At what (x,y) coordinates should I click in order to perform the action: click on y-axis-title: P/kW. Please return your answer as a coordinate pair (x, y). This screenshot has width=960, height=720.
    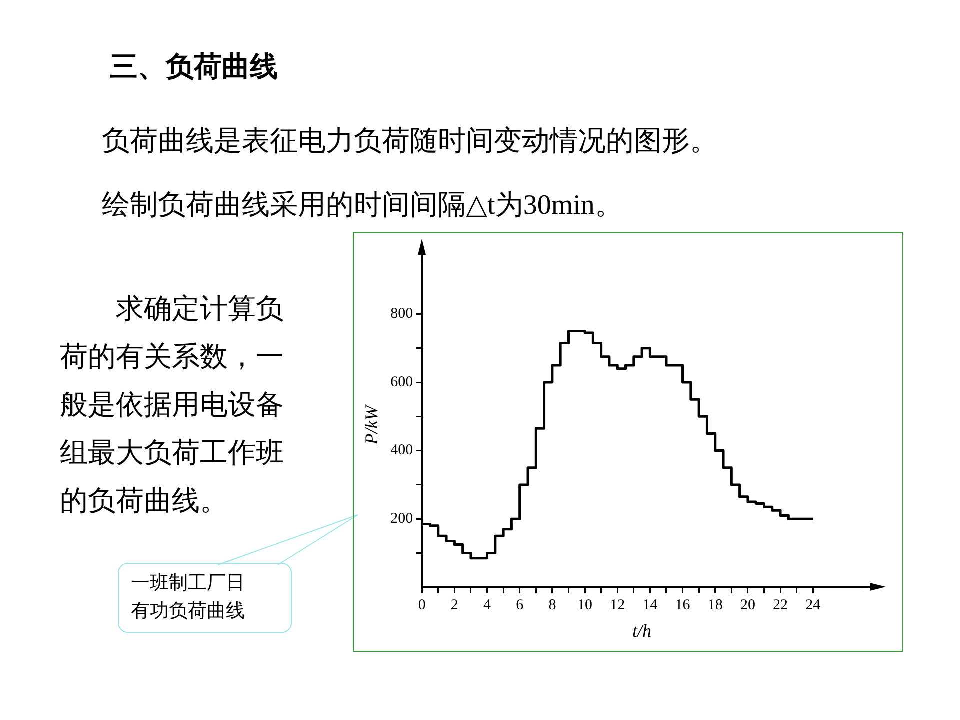
    Looking at the image, I should click on (372, 425).